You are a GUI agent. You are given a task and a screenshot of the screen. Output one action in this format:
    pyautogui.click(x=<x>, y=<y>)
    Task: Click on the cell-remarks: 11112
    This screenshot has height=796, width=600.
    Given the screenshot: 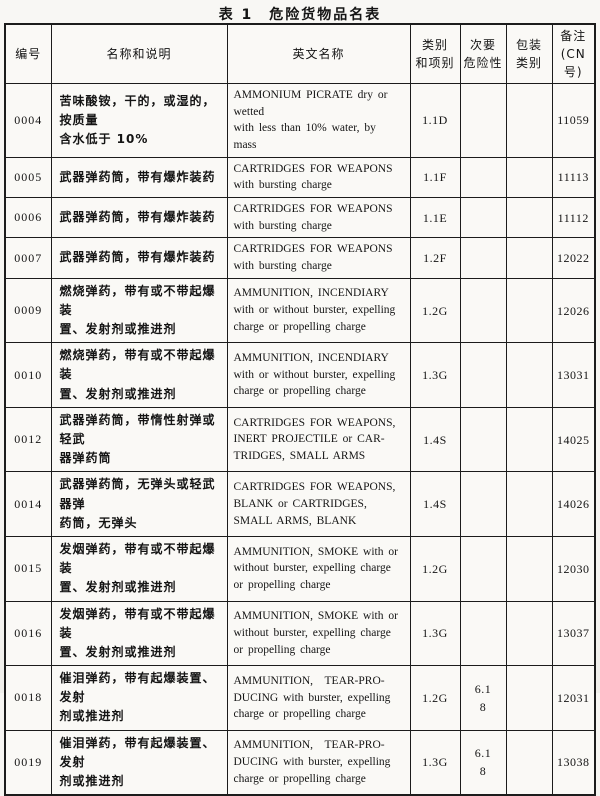 What is the action you would take?
    pyautogui.click(x=573, y=218)
    